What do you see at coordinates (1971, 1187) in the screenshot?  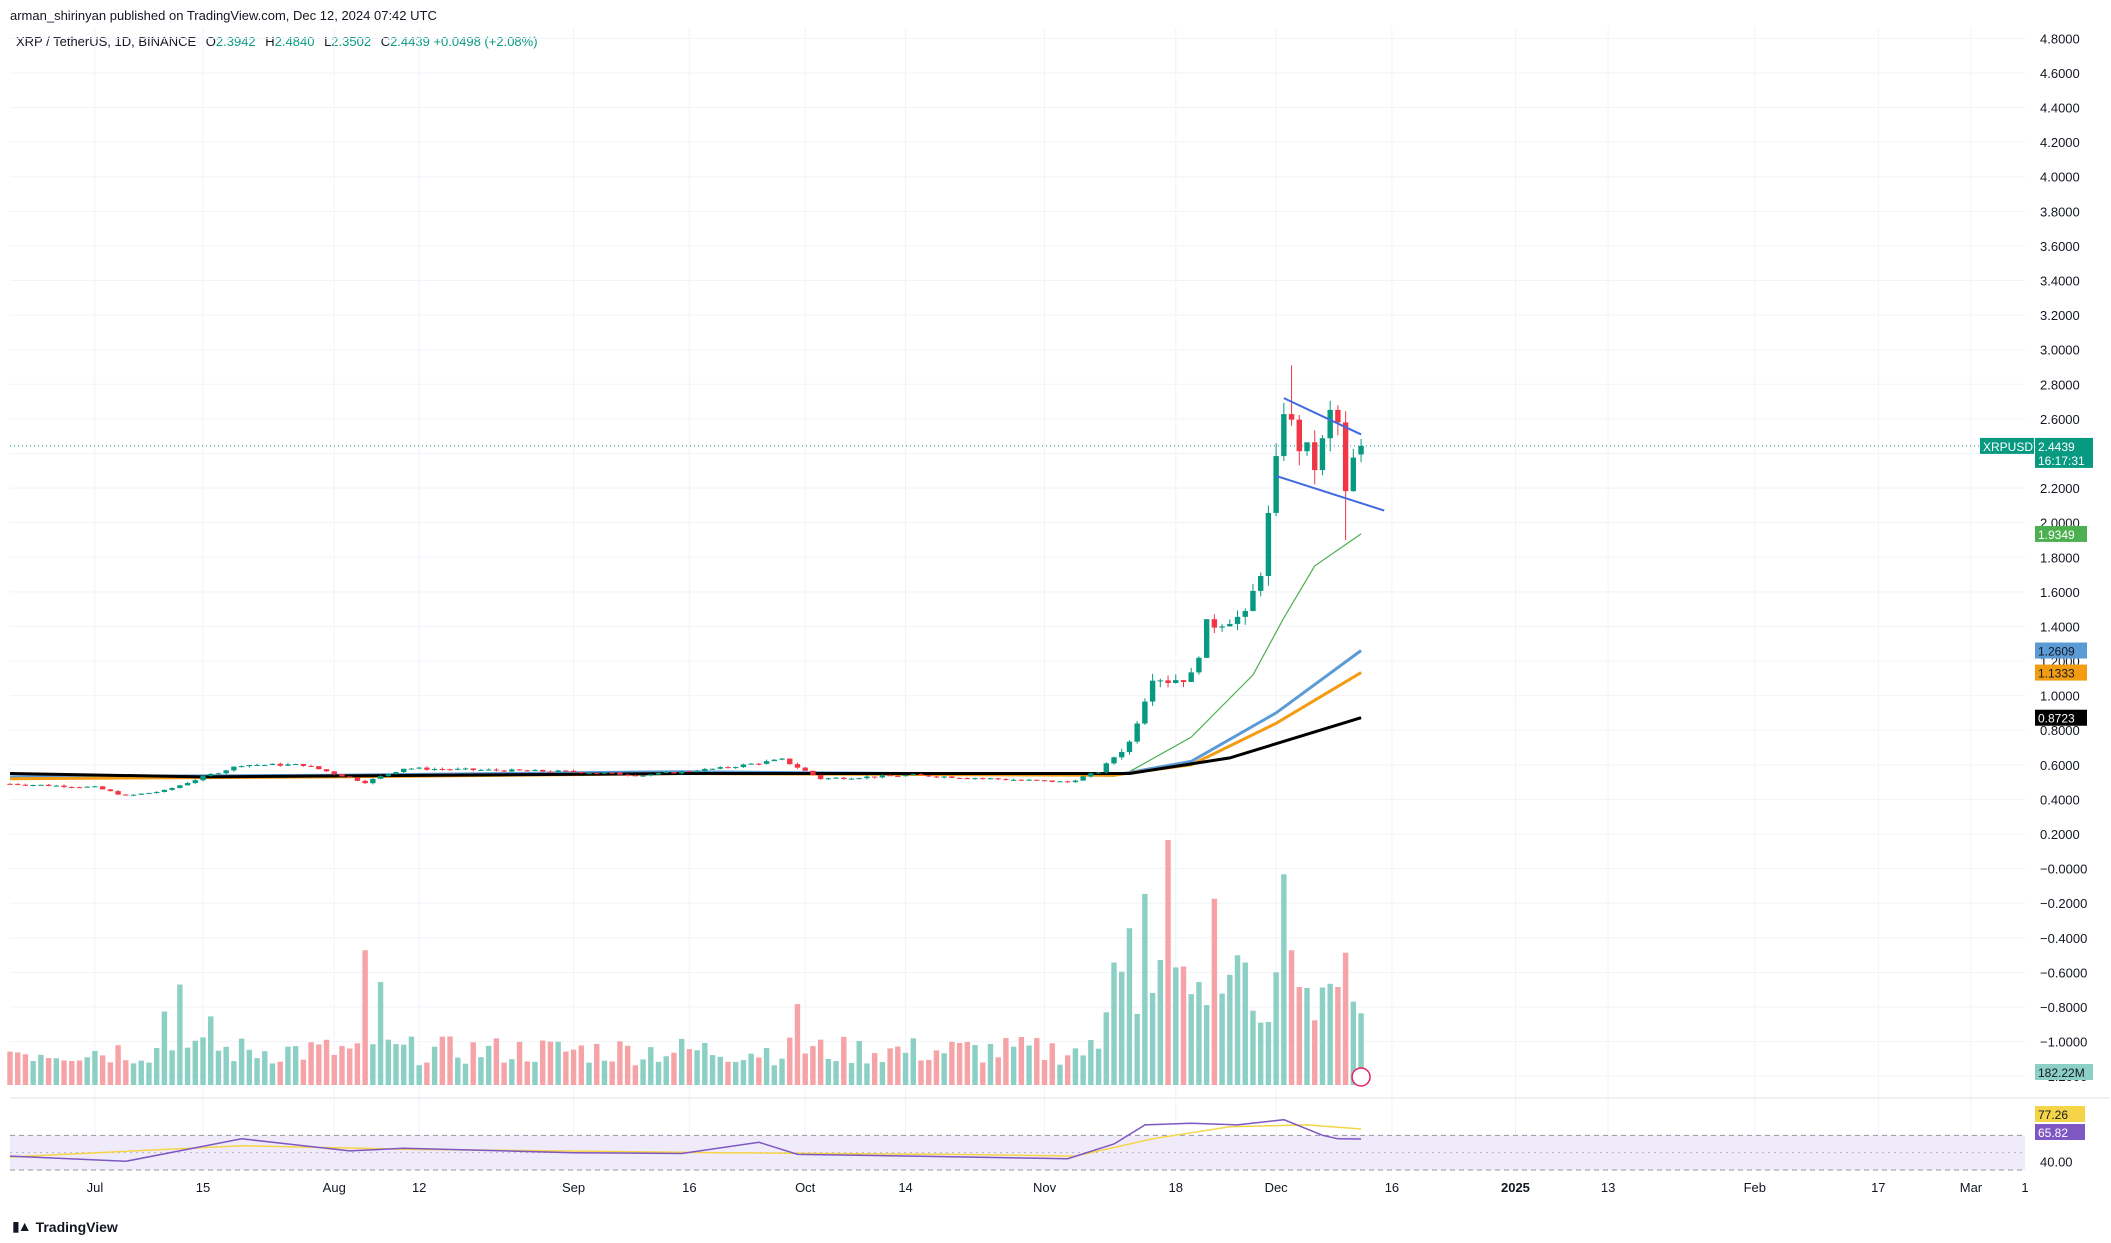 I see `time-tick-label: Mar` at bounding box center [1971, 1187].